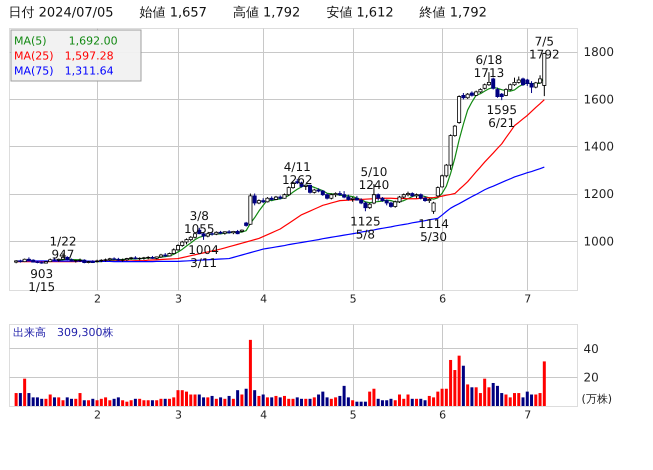 Image resolution: width=653 pixels, height=470 pixels. I want to click on annotation: 出来高 309,300株, so click(63, 332).